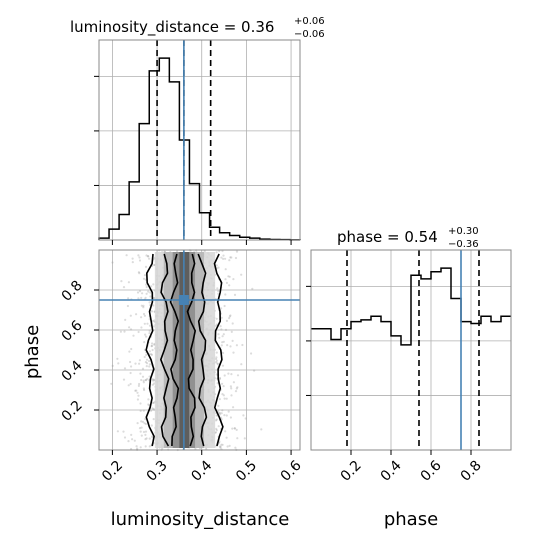 This screenshot has width=550, height=550. What do you see at coordinates (411, 519) in the screenshot?
I see `xlabel-phase: phase` at bounding box center [411, 519].